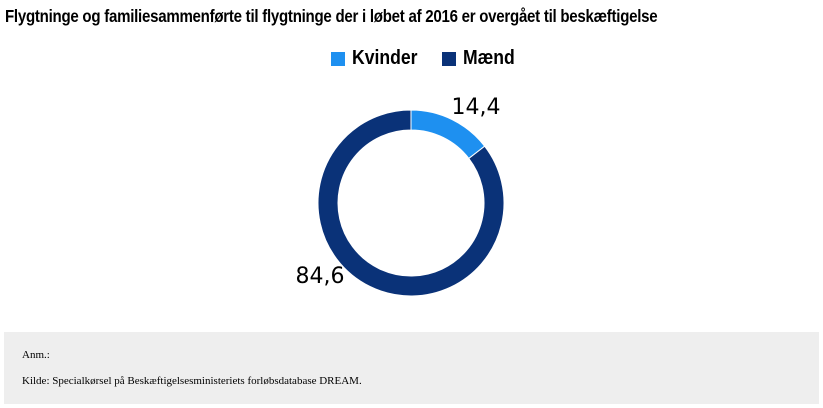 Image resolution: width=823 pixels, height=408 pixels. What do you see at coordinates (476, 107) in the screenshot?
I see `data-label-kvinder: 14,4` at bounding box center [476, 107].